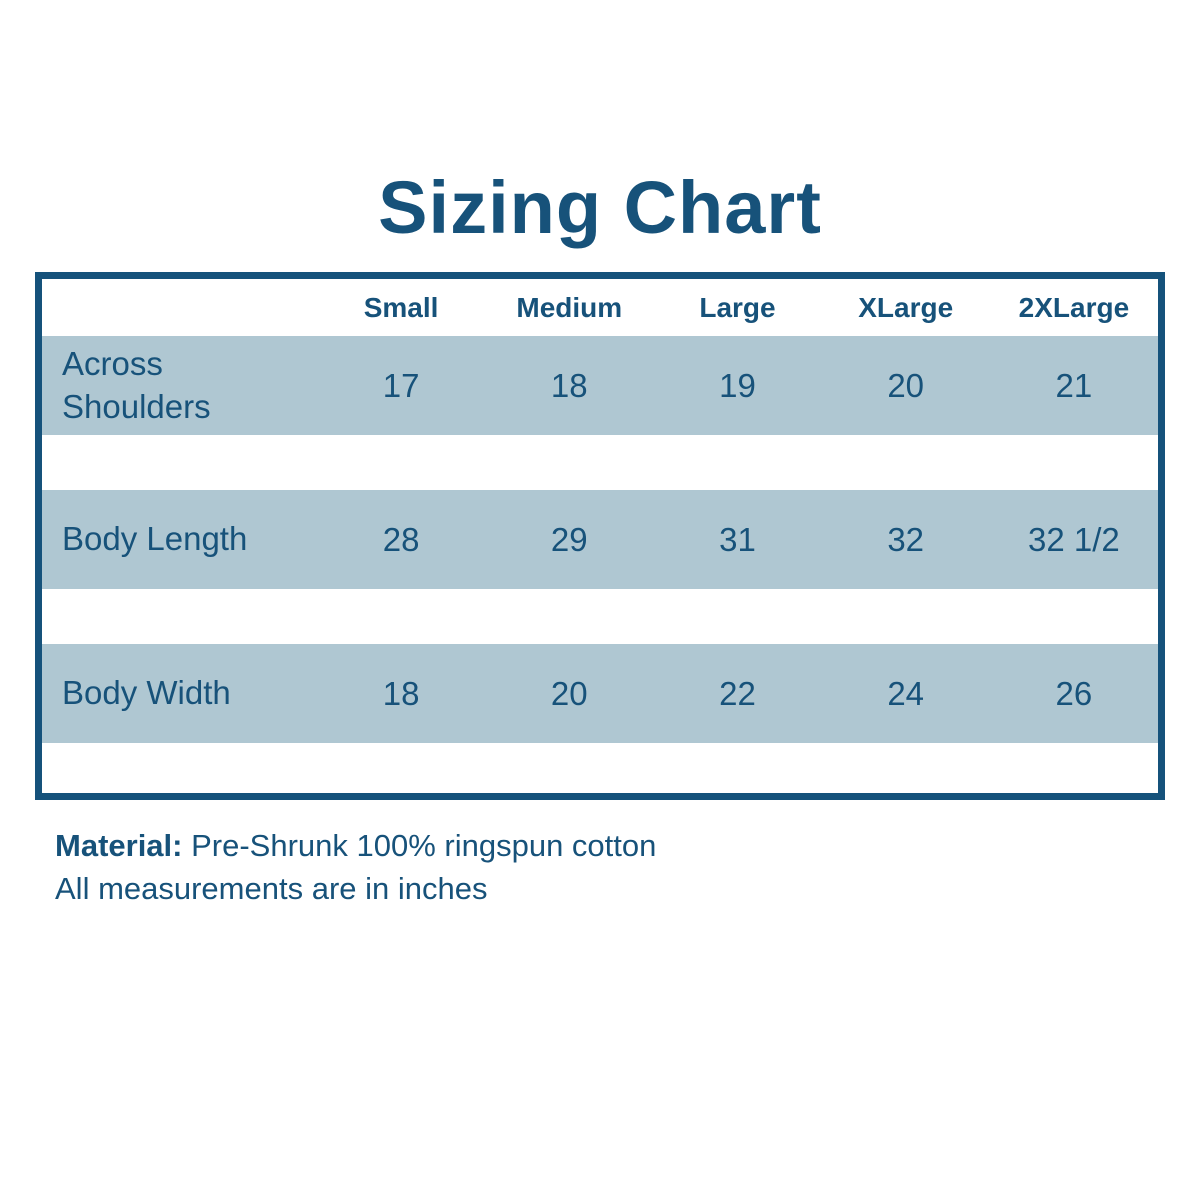 The height and width of the screenshot is (1200, 1200). What do you see at coordinates (569, 307) in the screenshot?
I see `header-cell-medium: Medium` at bounding box center [569, 307].